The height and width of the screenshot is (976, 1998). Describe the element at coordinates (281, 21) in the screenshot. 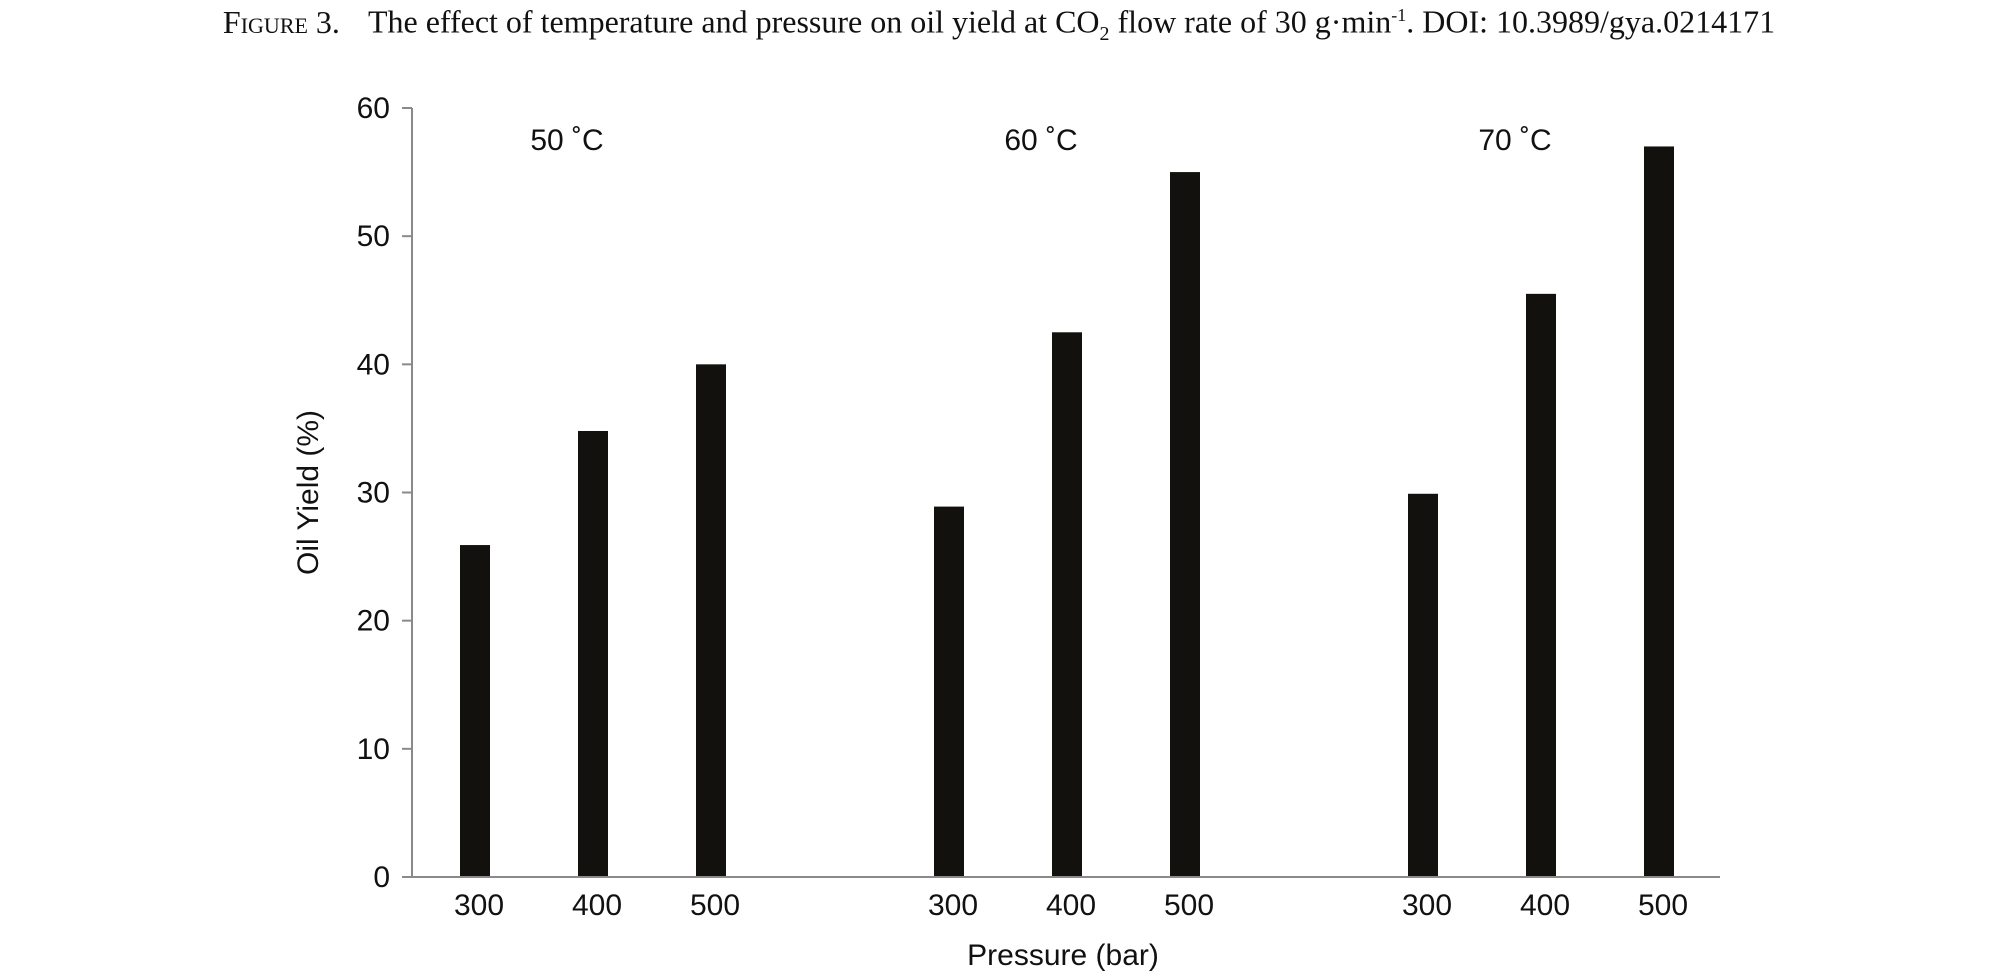

I see `figure-label: Figure 3.` at that location.